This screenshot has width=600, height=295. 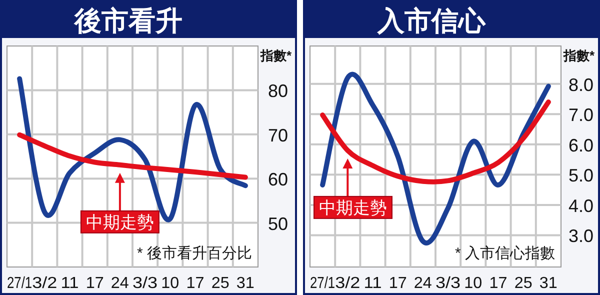 What do you see at coordinates (581, 145) in the screenshot?
I see `y-tick-label: 6.0` at bounding box center [581, 145].